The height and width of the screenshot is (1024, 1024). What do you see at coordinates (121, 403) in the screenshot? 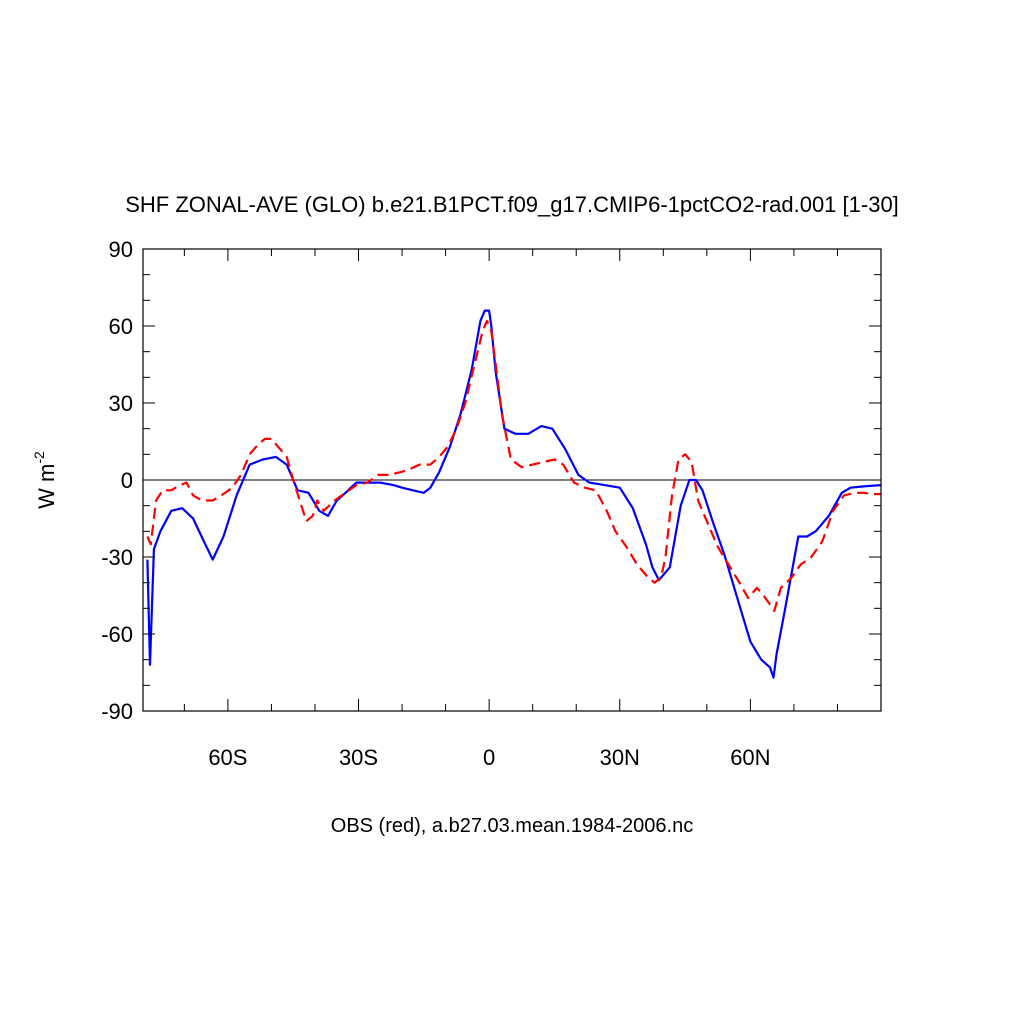
I see `y-tick-label: 30` at bounding box center [121, 403].